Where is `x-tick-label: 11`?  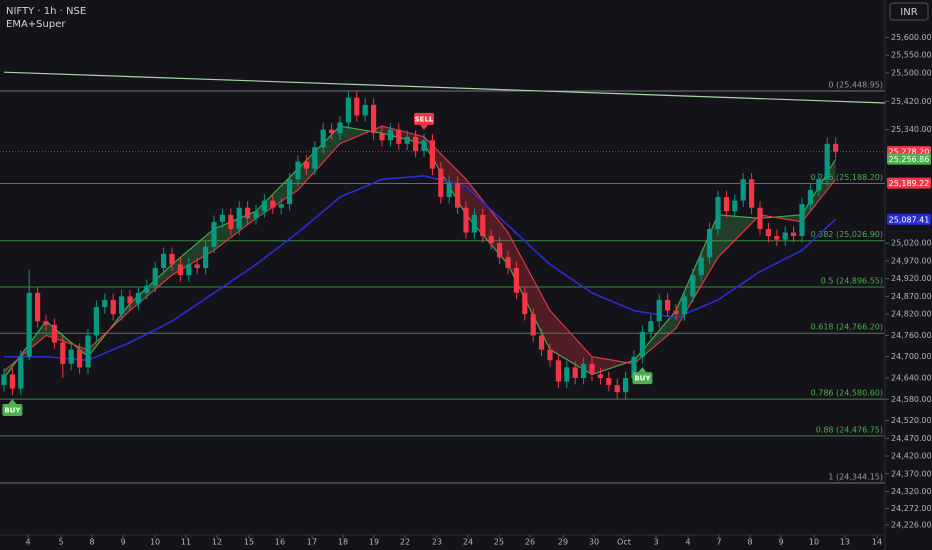
x-tick-label: 11 is located at coordinates (186, 542).